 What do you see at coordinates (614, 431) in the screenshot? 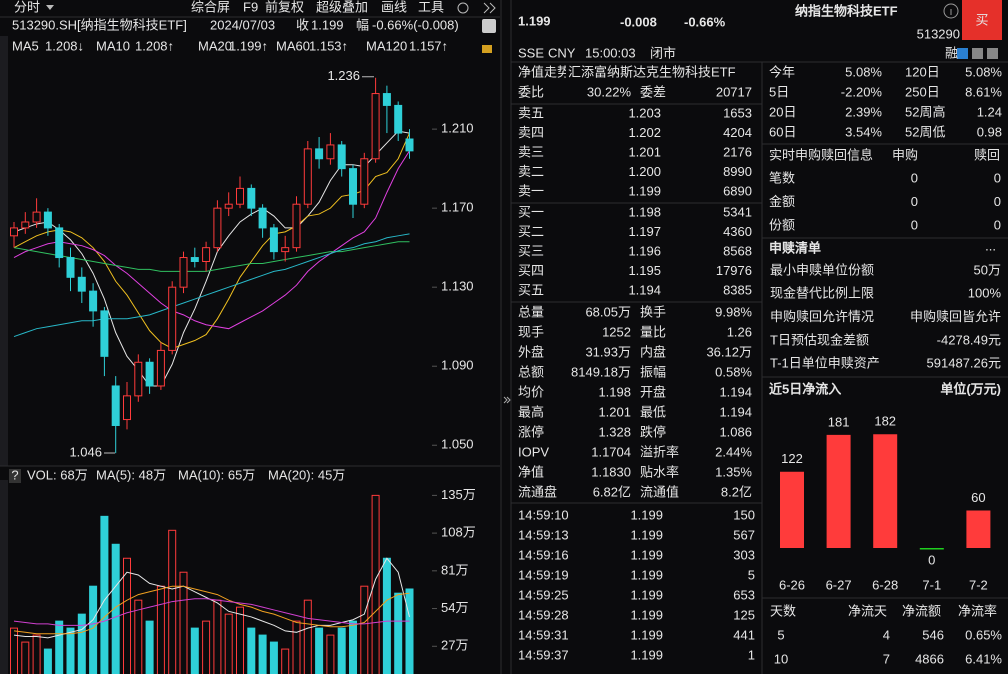
I see `label: 1.328` at bounding box center [614, 431].